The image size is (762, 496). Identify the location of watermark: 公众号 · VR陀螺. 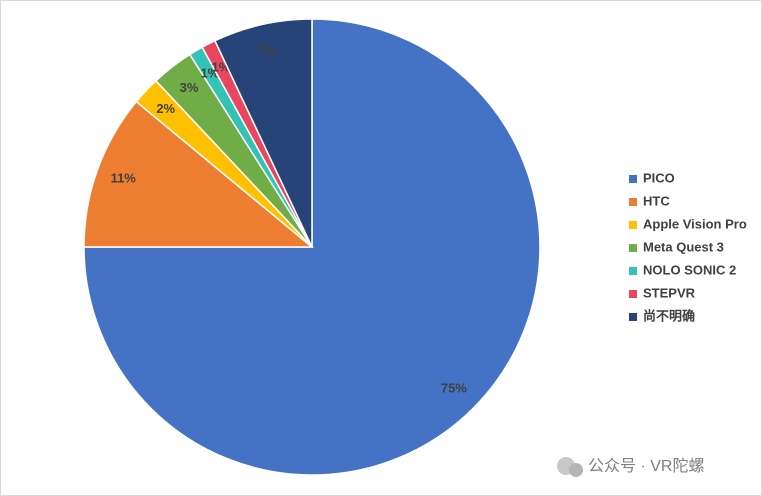
(630, 467).